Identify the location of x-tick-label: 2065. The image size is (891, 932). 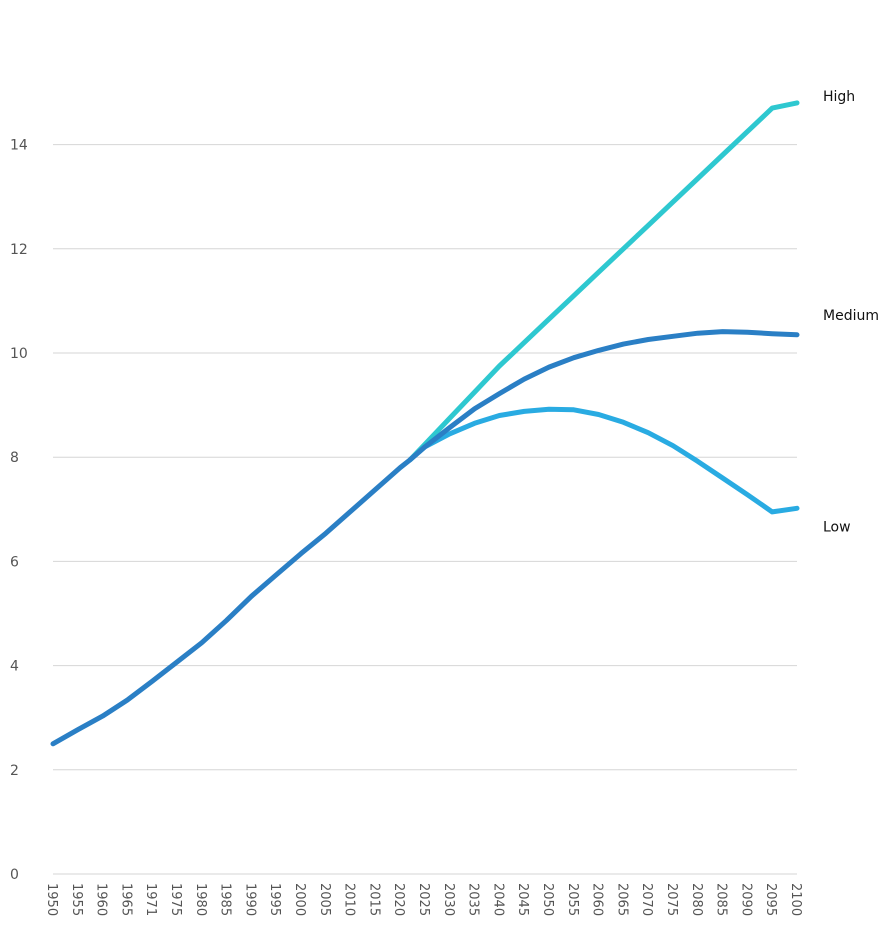
(621, 899).